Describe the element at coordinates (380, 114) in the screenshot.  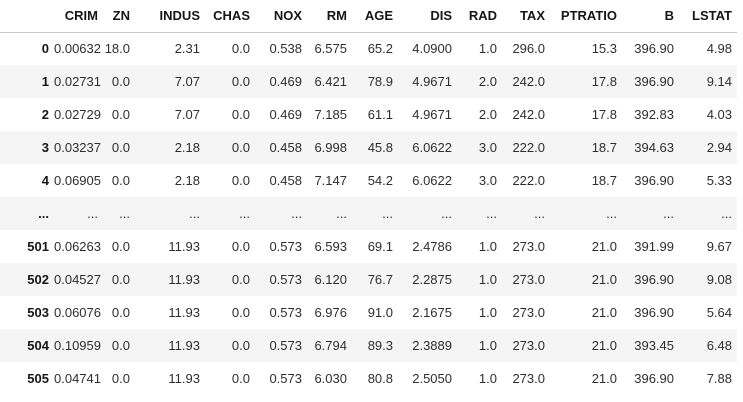
I see `cell-age: 61.1` at that location.